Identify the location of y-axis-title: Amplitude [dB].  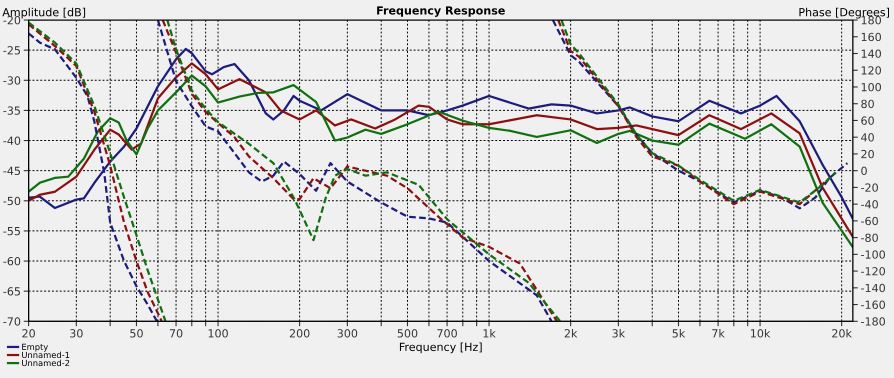
(44, 13).